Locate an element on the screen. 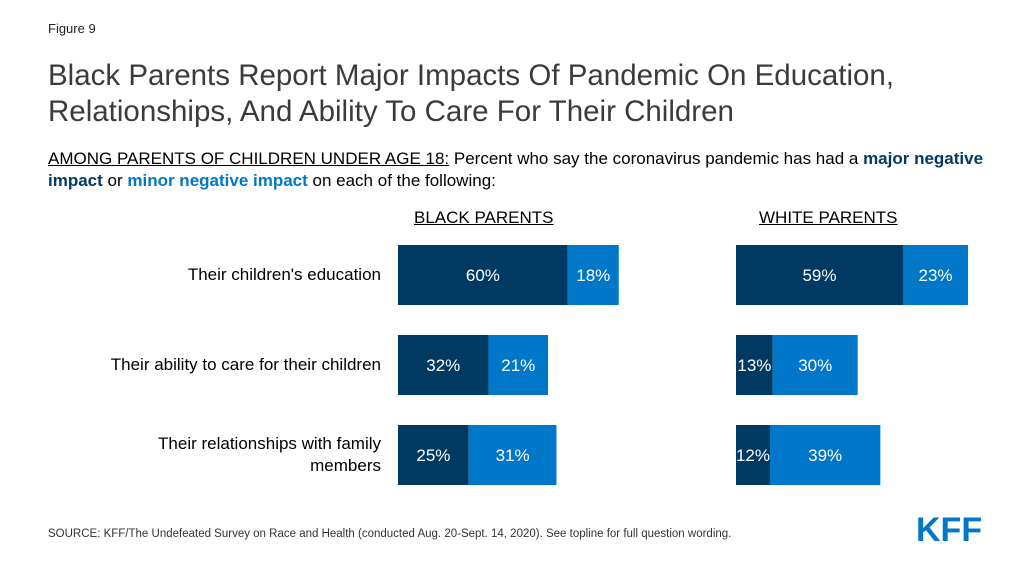 This screenshot has height=576, width=1024. bar-label-black-minor-1: 21% is located at coordinates (518, 365).